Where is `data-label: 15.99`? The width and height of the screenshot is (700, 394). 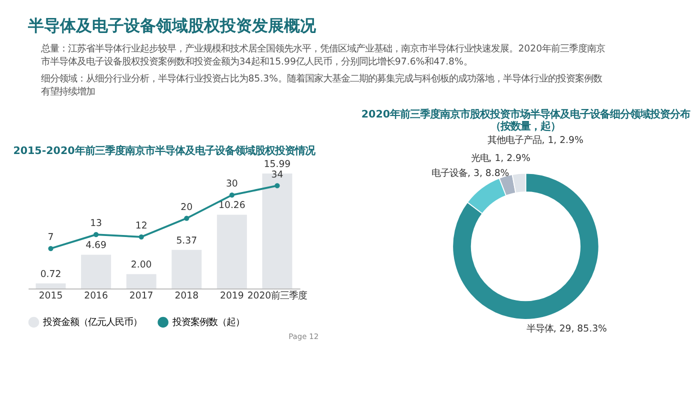
data-label: 15.99 is located at coordinates (277, 164).